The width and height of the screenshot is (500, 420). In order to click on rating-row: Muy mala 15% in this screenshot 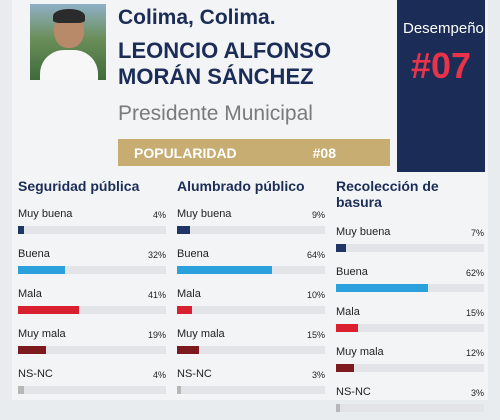, I will do `click(251, 345)`.